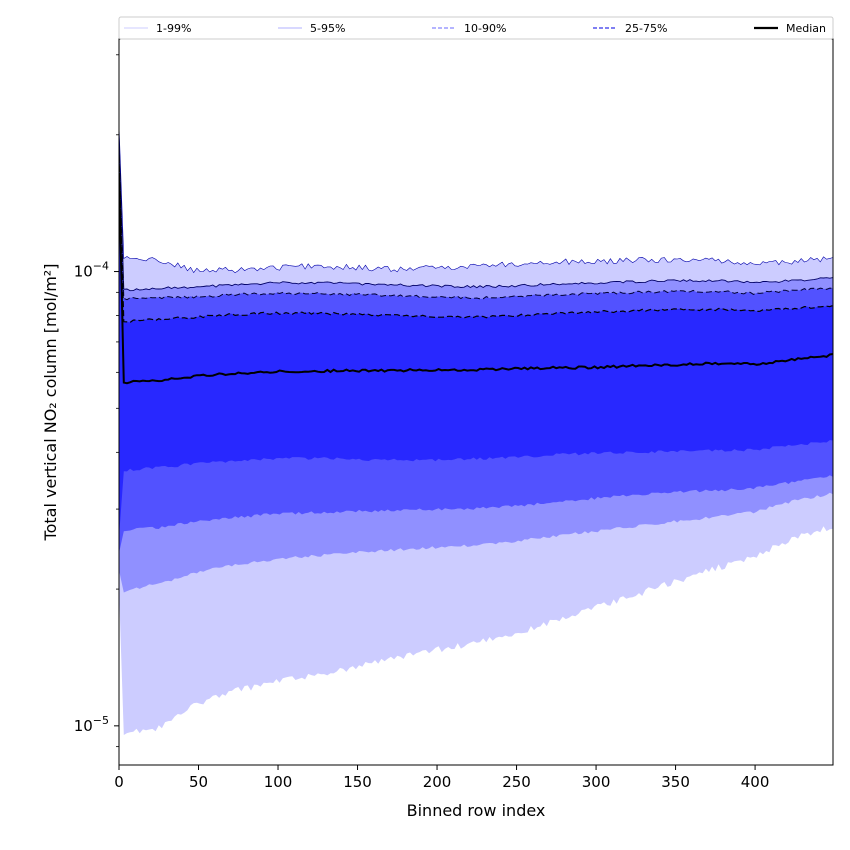 This screenshot has height=850, width=850. I want to click on y-tick-exponent: −5, so click(101, 720).